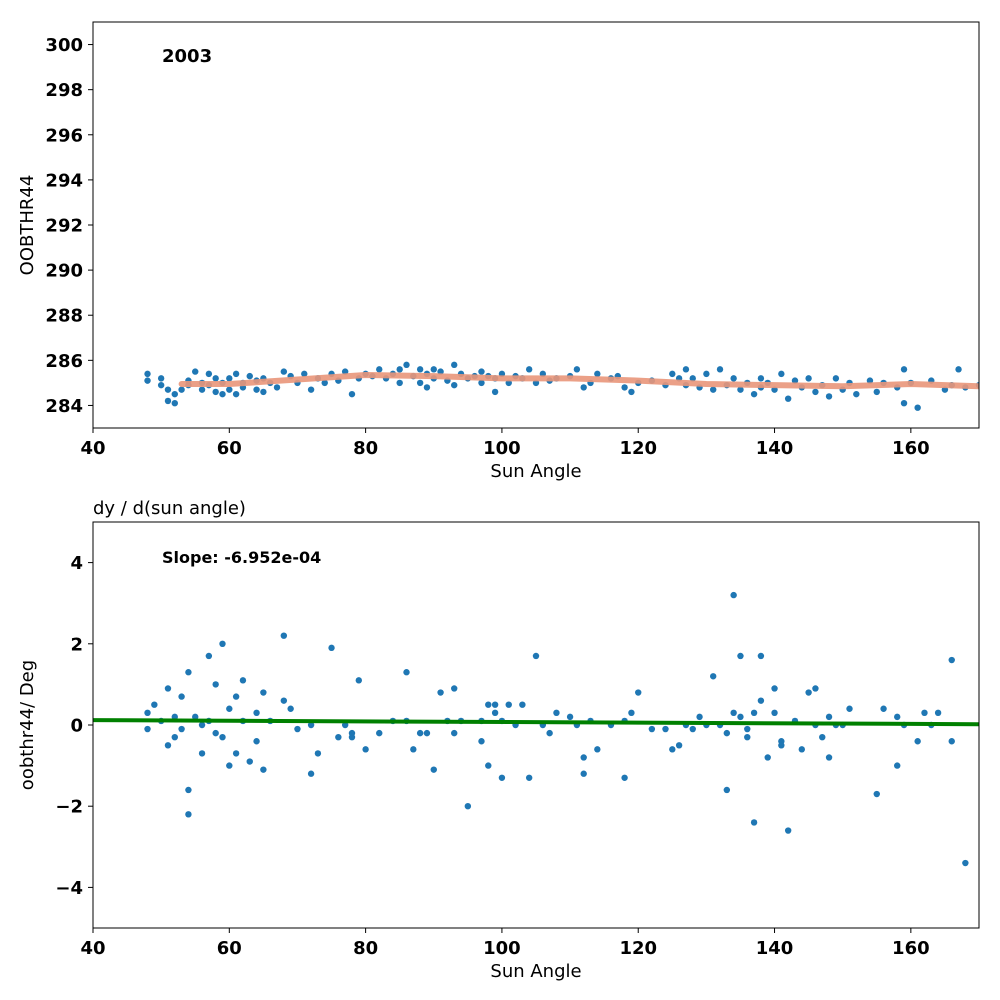  Describe the element at coordinates (775, 948) in the screenshot. I see `x-tick-label: 140` at that location.